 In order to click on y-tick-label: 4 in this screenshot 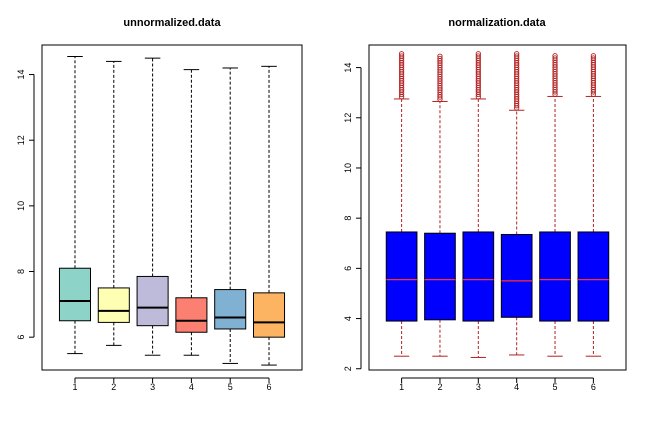, I will do `click(348, 318)`.